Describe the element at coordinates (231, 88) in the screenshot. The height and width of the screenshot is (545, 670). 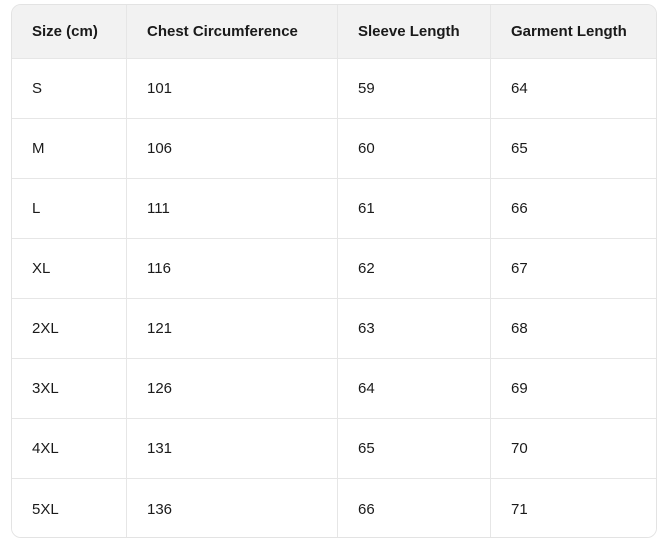
I see `cell: 101` at that location.